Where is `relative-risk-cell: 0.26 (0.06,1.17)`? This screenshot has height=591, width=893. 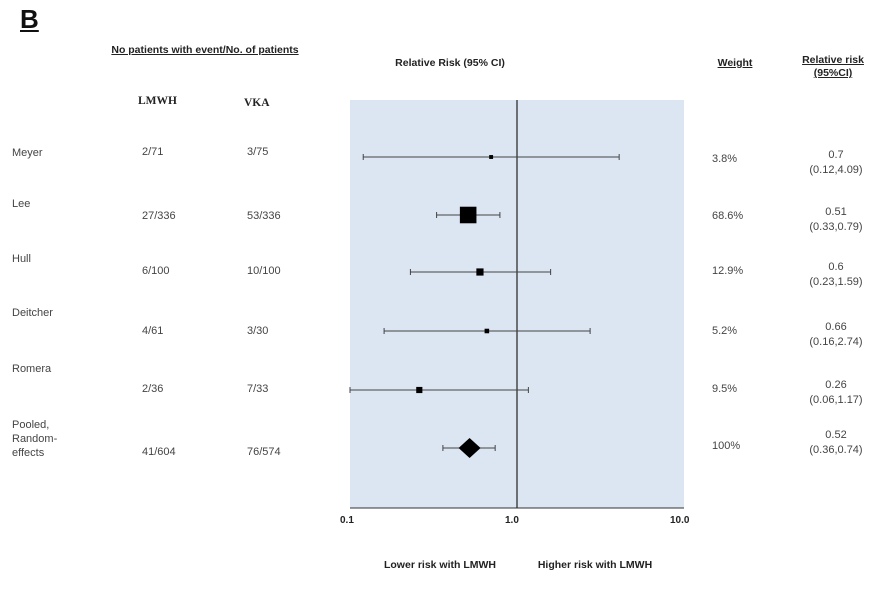 relative-risk-cell: 0.26 (0.06,1.17) is located at coordinates (836, 393).